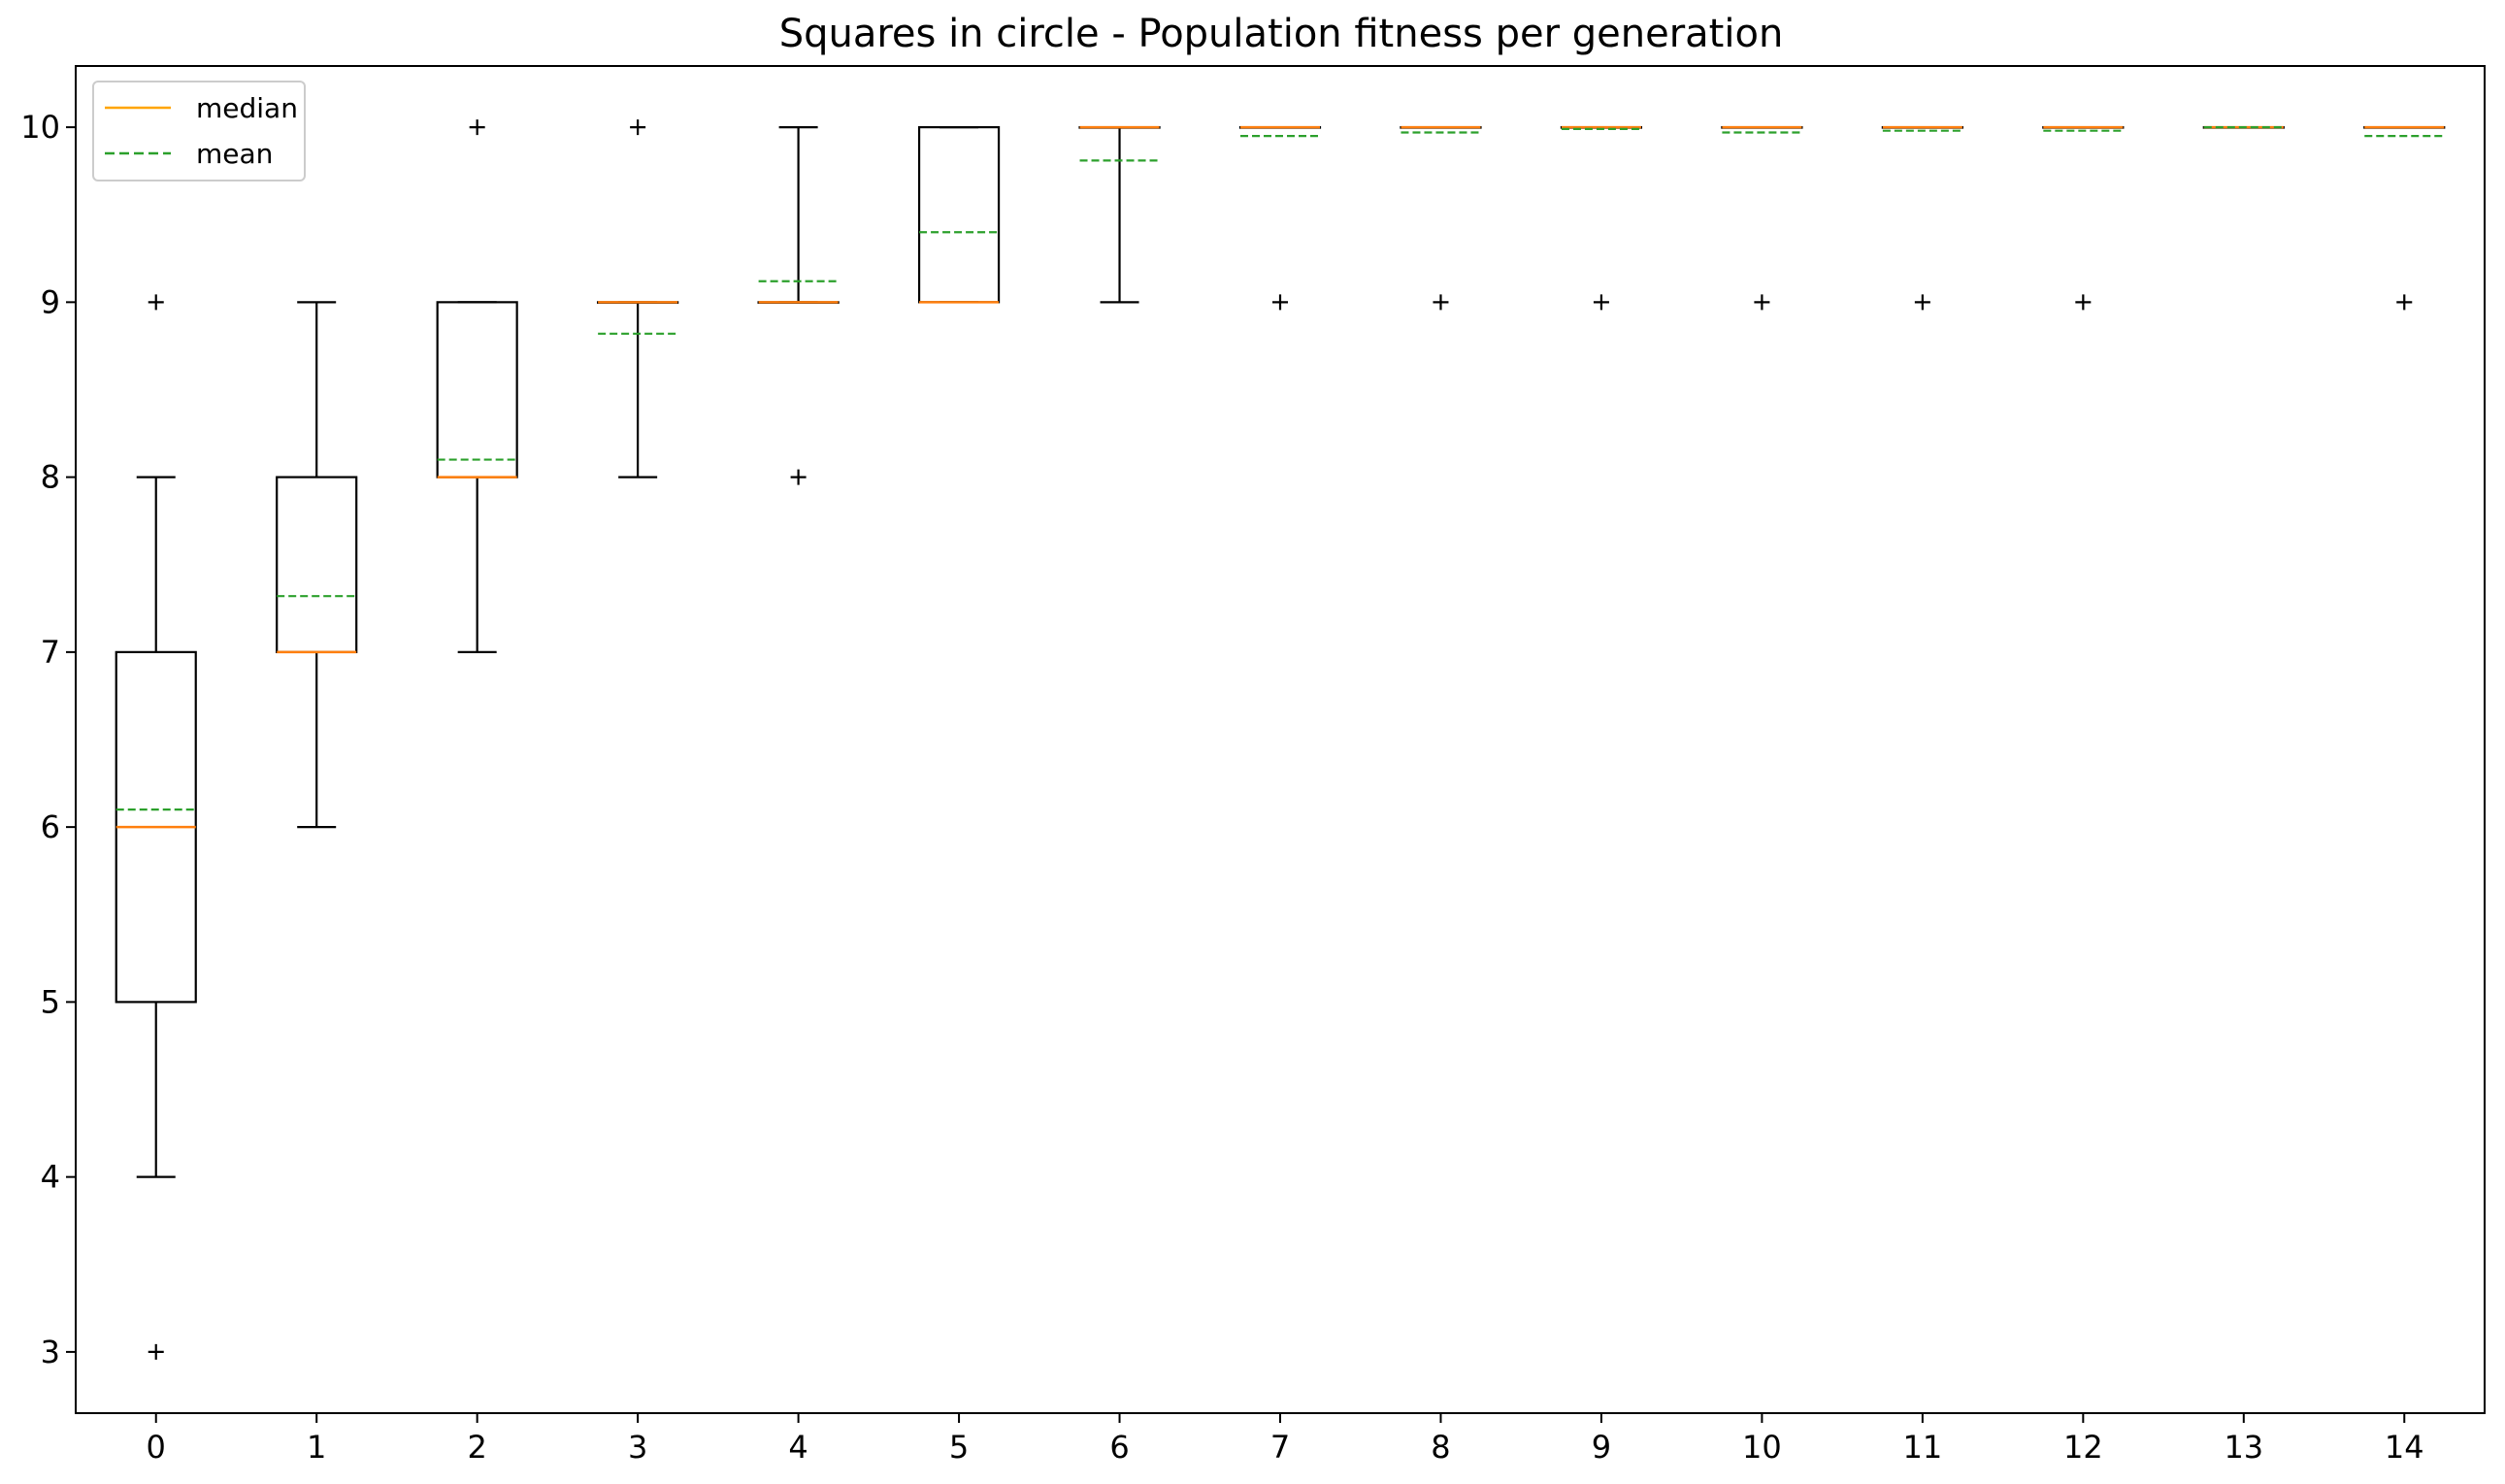 The width and height of the screenshot is (2505, 1484). What do you see at coordinates (50, 1177) in the screenshot?
I see `y-tick-label: 4` at bounding box center [50, 1177].